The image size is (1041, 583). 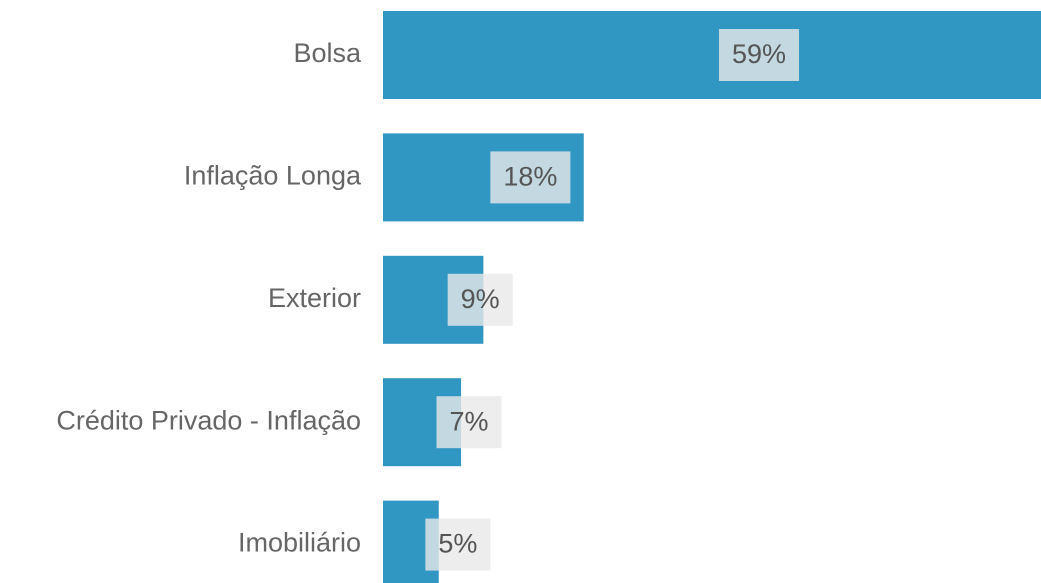 I want to click on value-label: 18%, so click(x=530, y=177).